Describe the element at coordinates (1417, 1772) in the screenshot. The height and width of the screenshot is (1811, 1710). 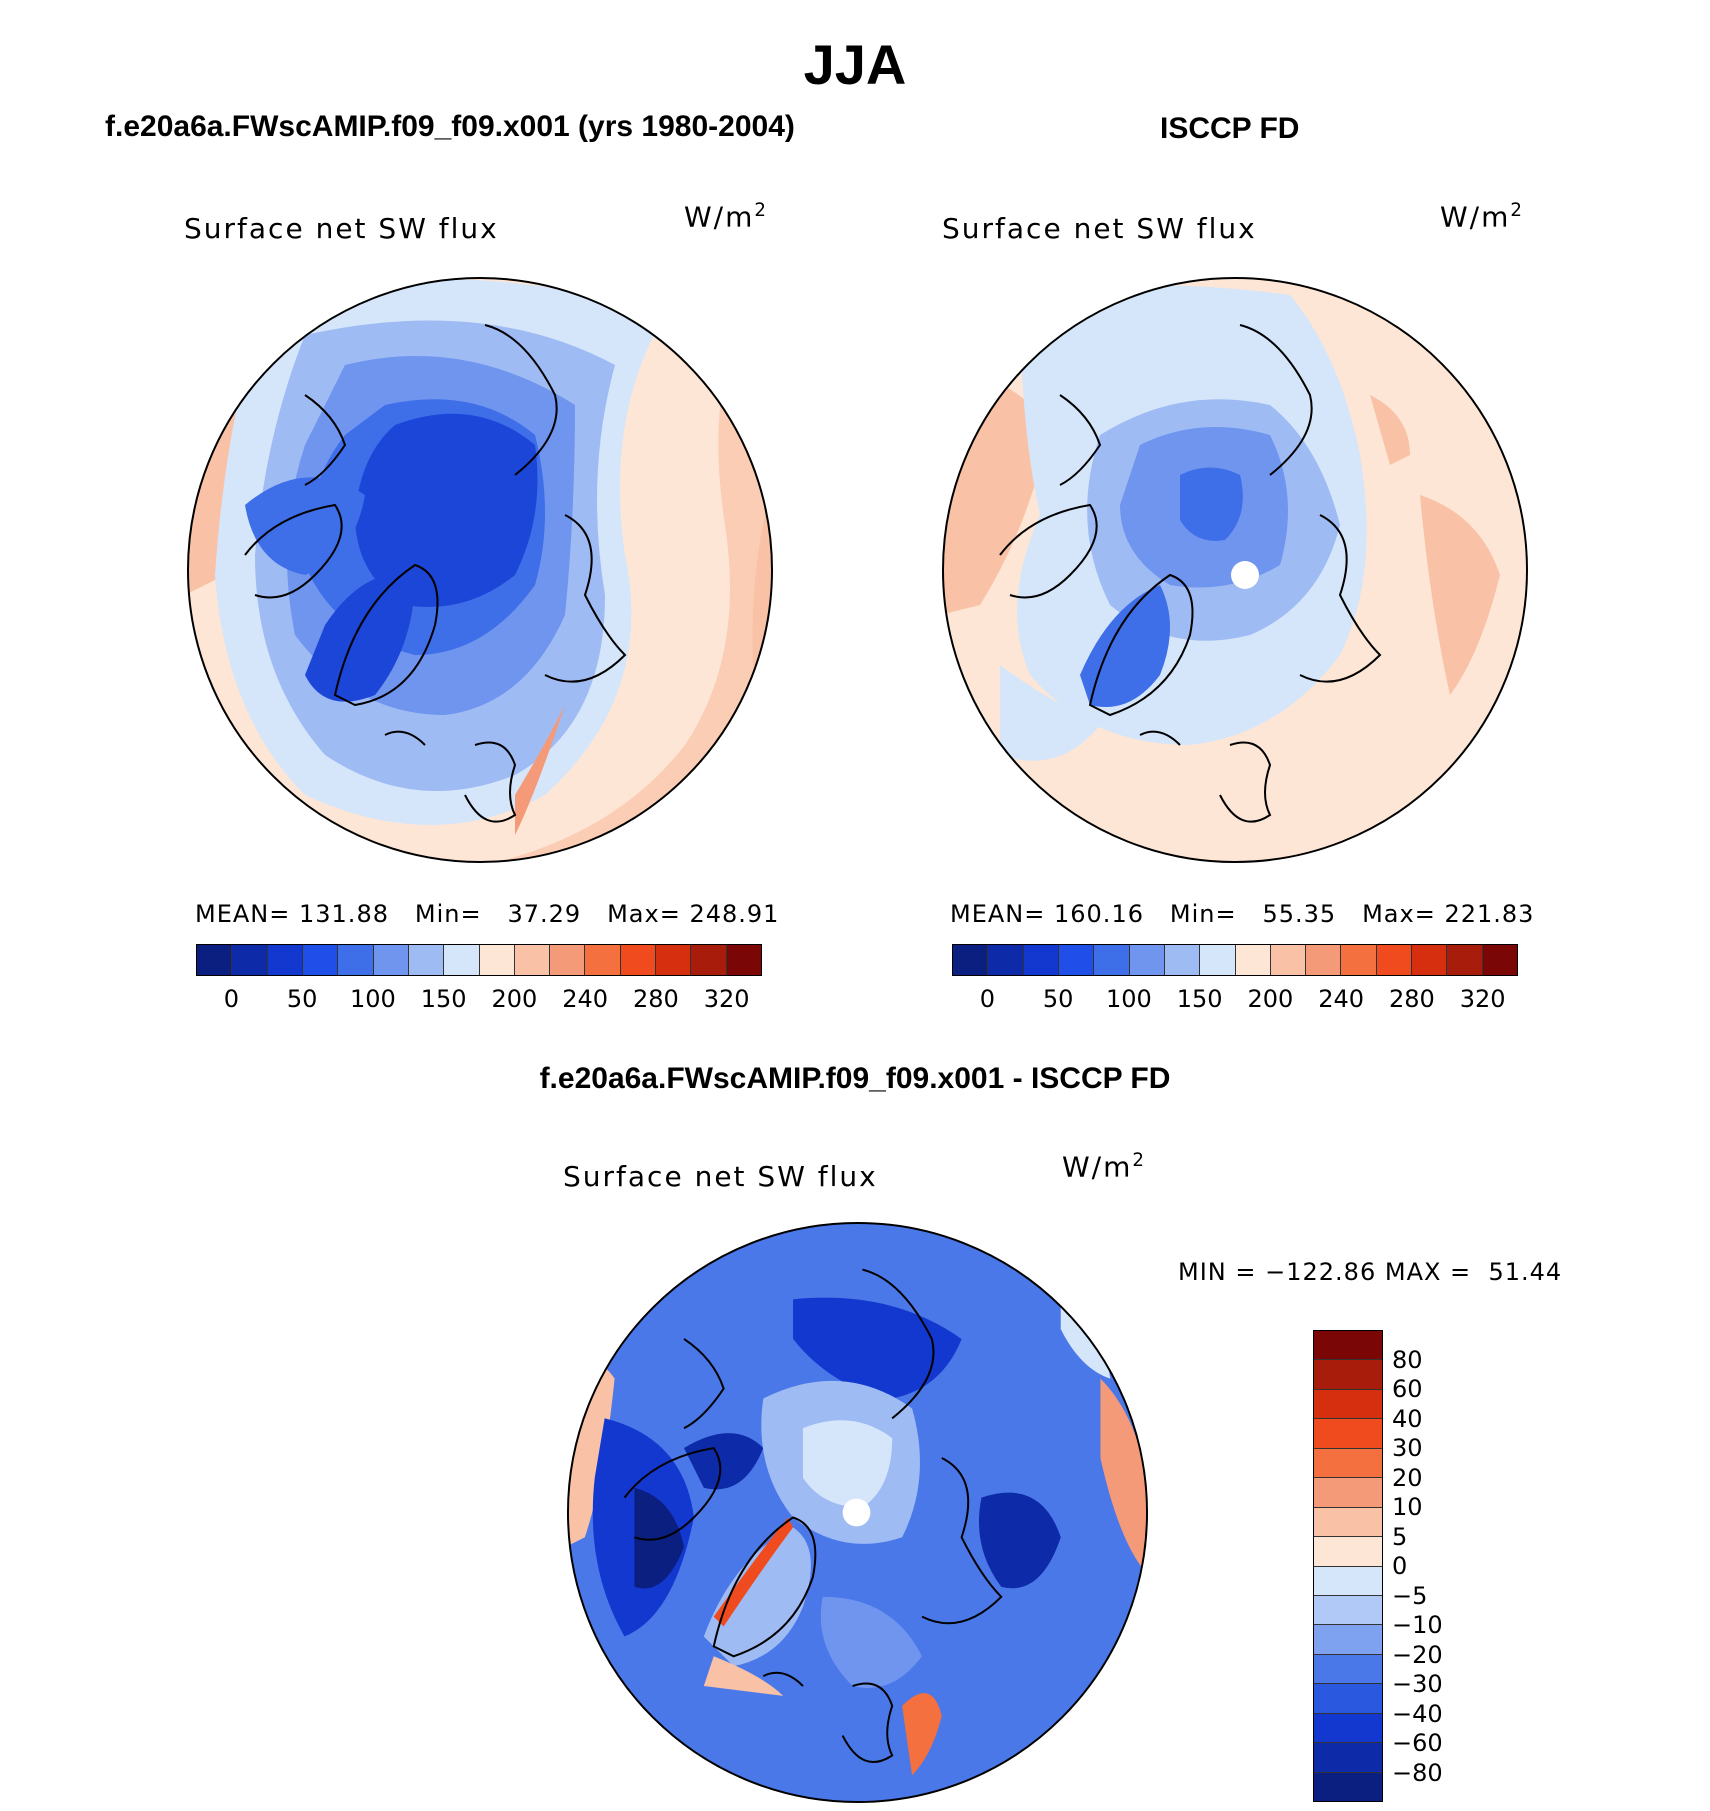
I see `colorbar-tick-label: −80` at that location.